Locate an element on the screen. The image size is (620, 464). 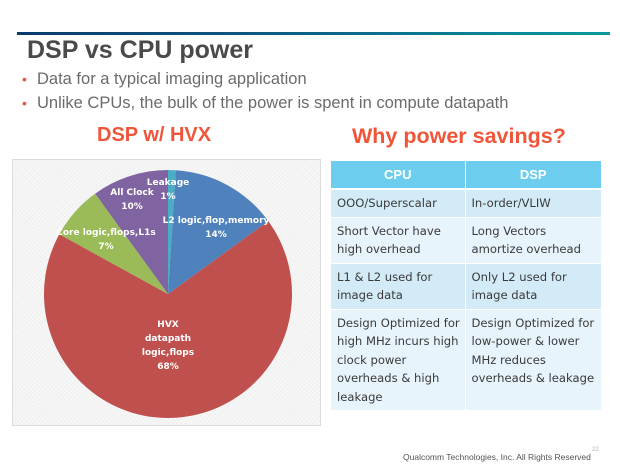
slice-clock is located at coordinates (131, 232).